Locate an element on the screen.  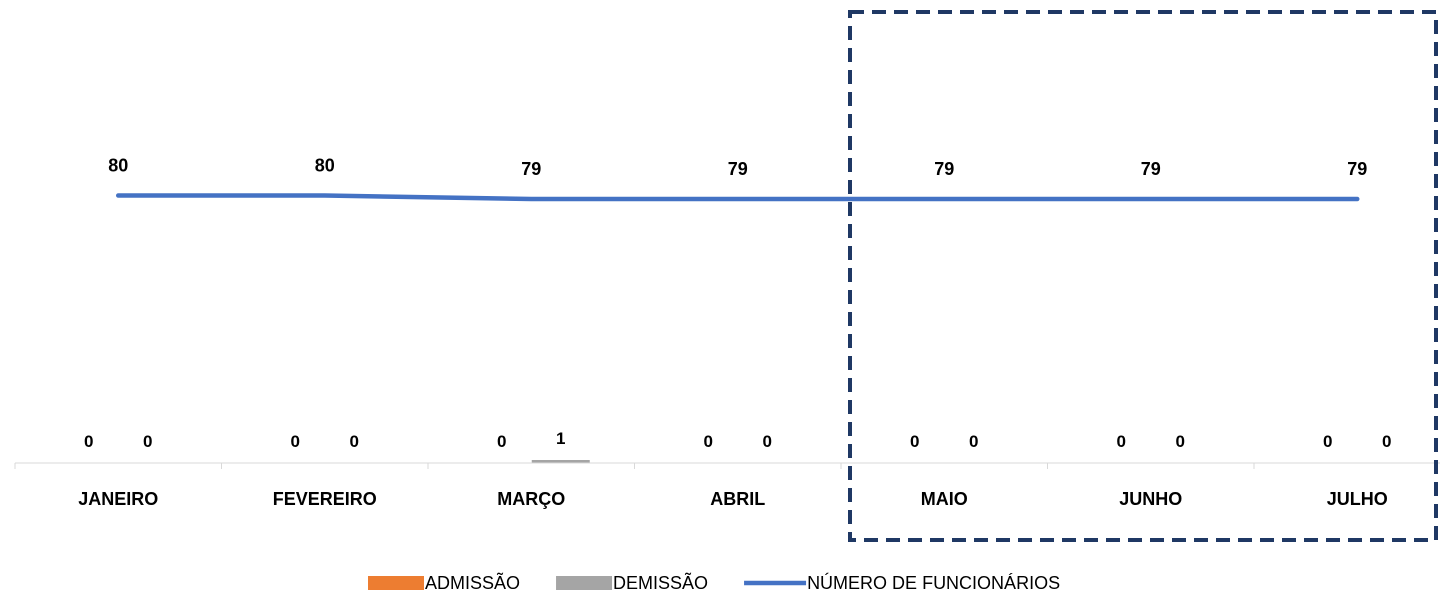
x-tick-label: MARÇO is located at coordinates (531, 499).